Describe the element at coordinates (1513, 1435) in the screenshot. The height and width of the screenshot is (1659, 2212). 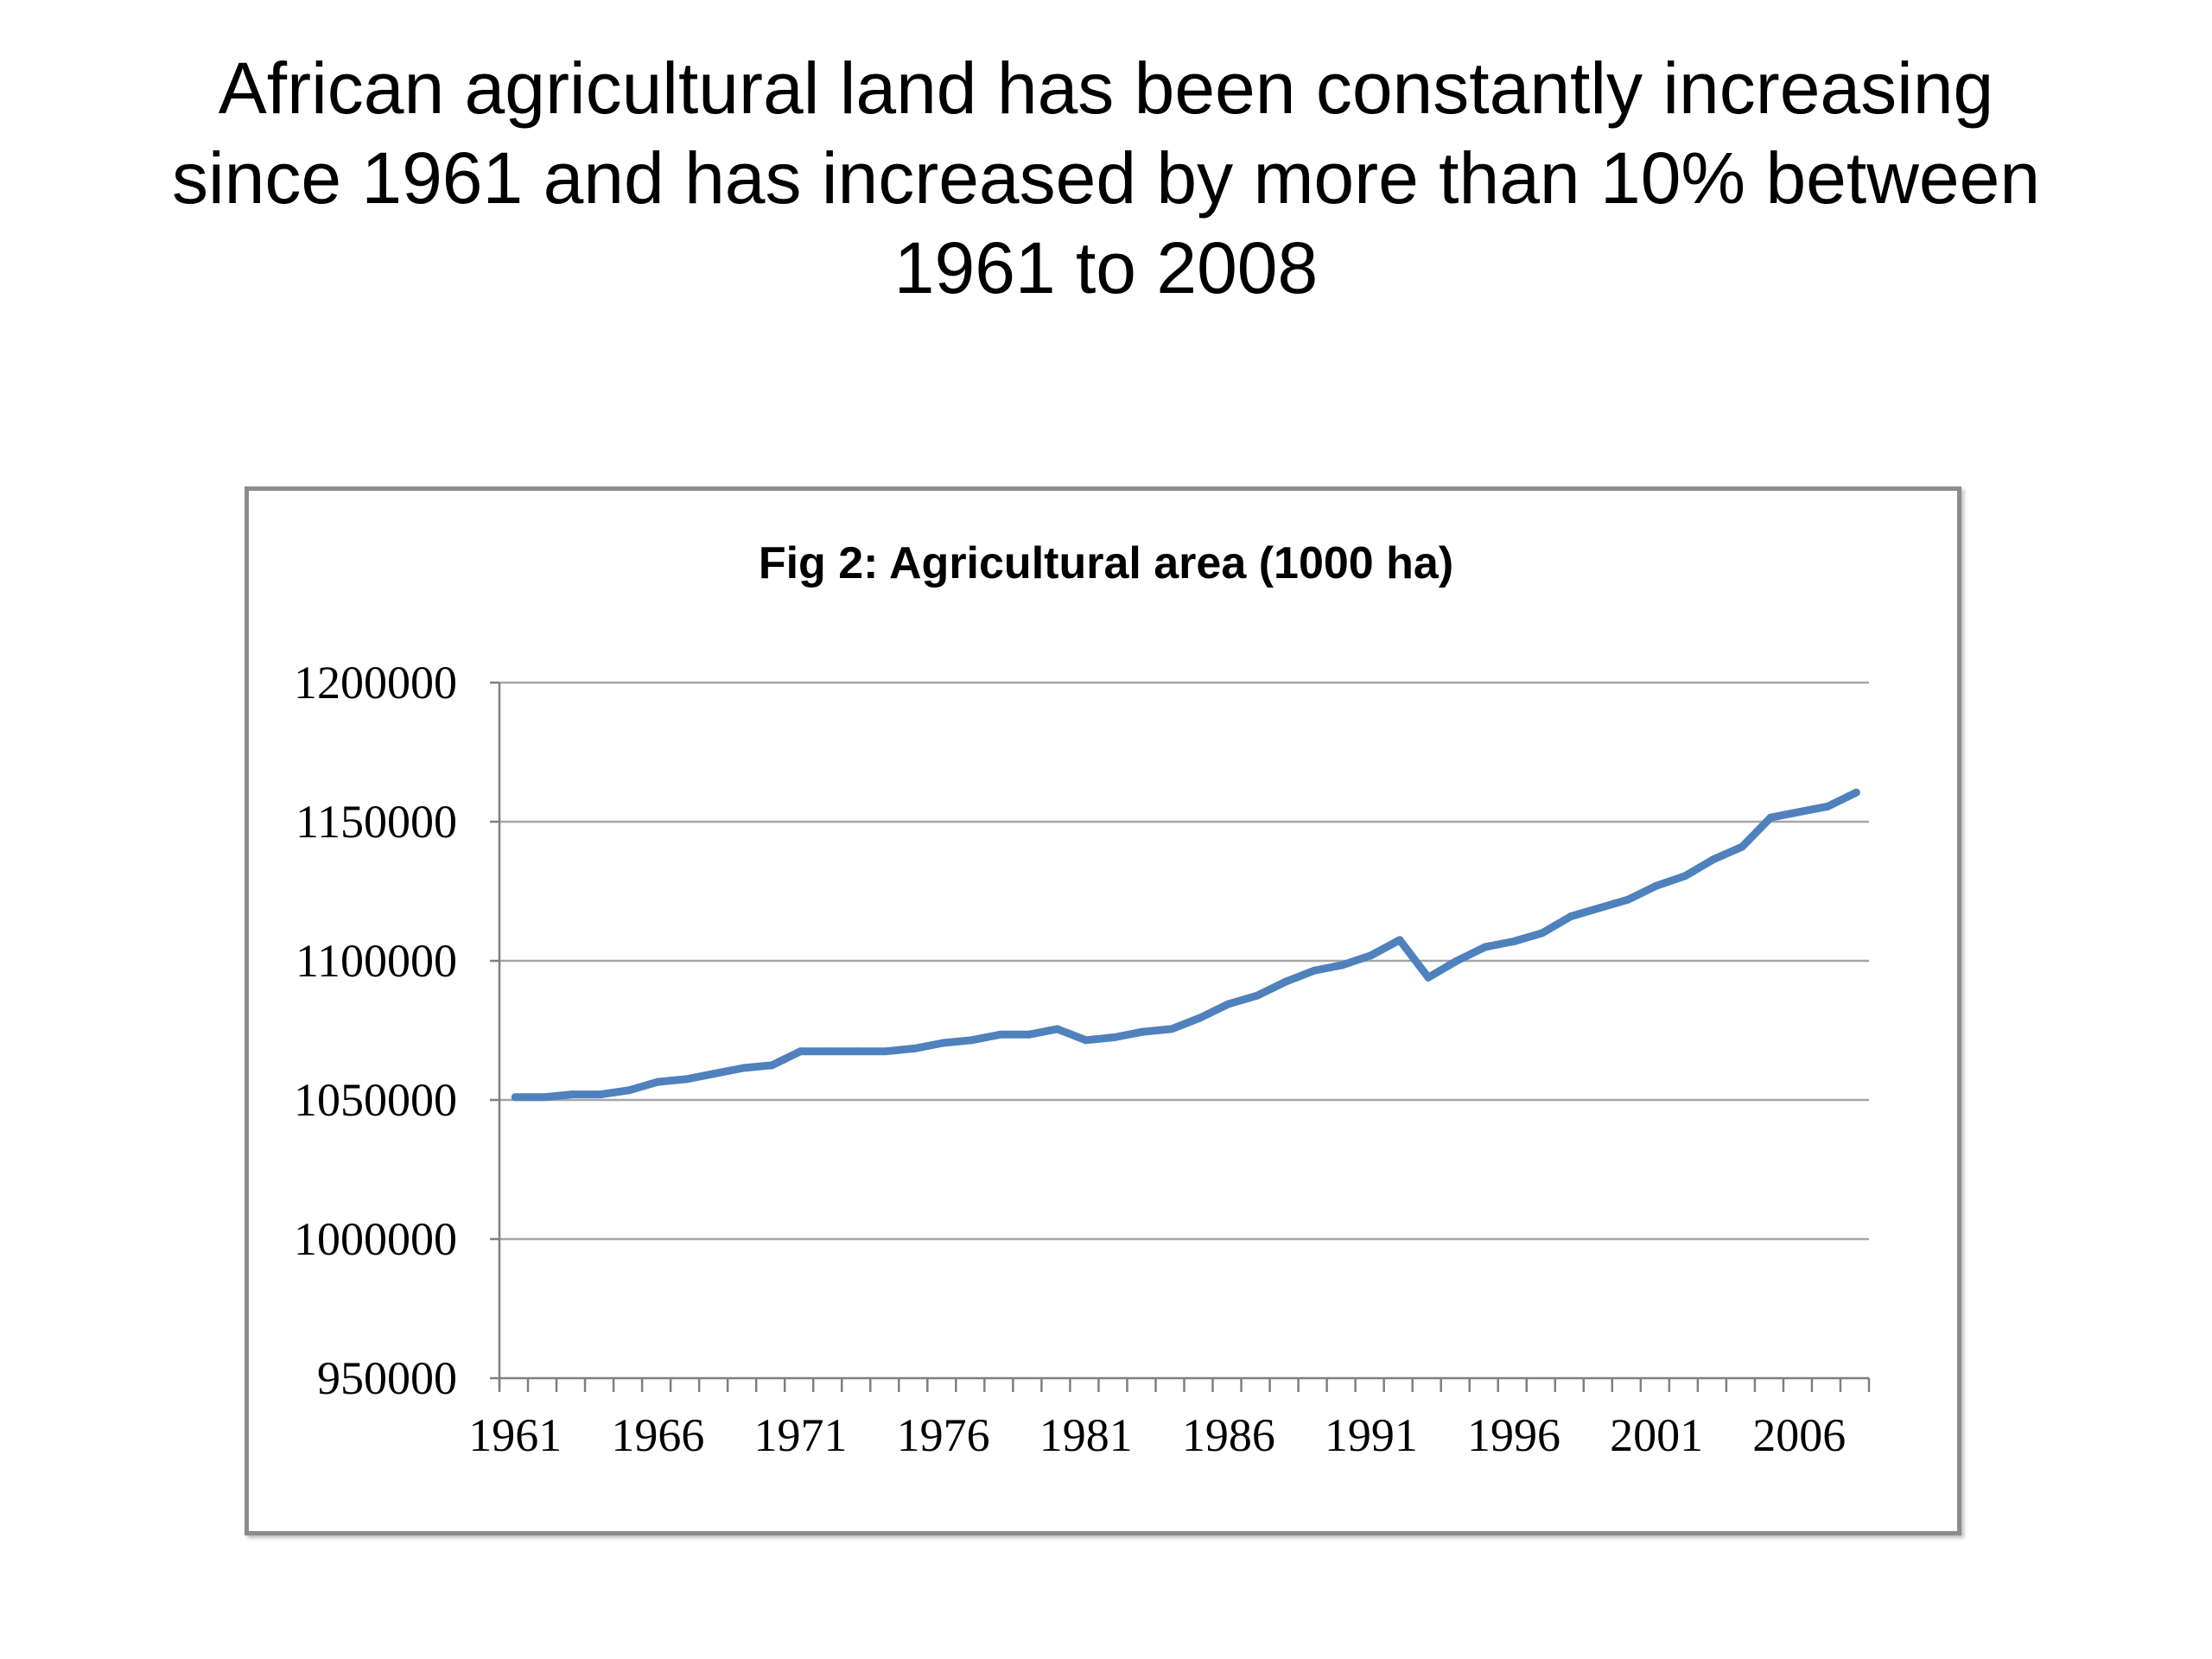
I see `x-tick-label: 1996` at that location.